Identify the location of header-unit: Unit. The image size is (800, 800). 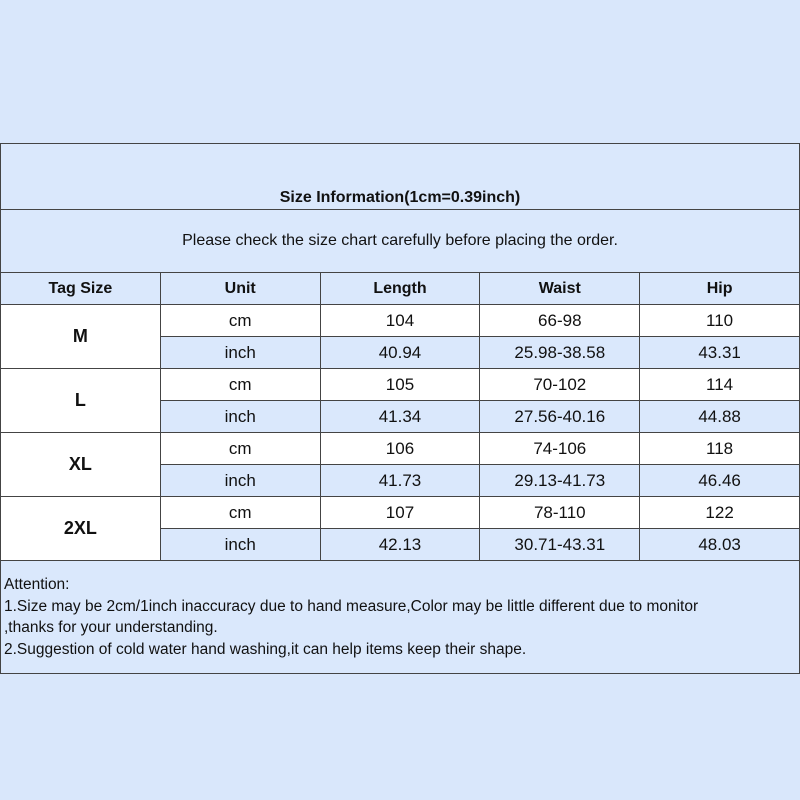
(240, 288).